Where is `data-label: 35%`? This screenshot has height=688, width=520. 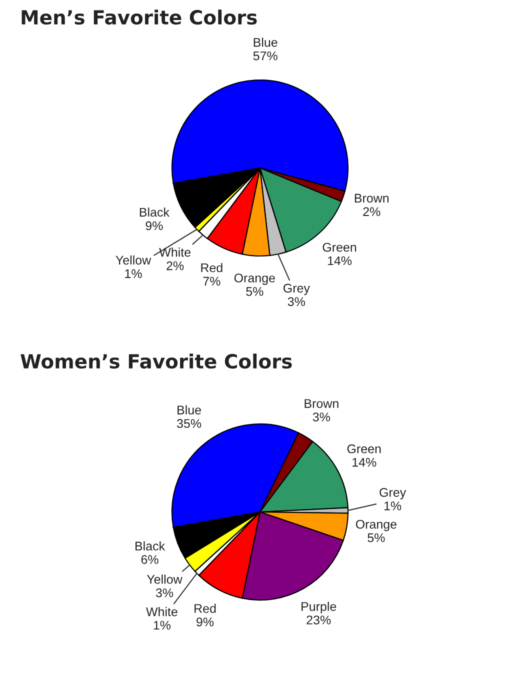
data-label: 35% is located at coordinates (189, 423).